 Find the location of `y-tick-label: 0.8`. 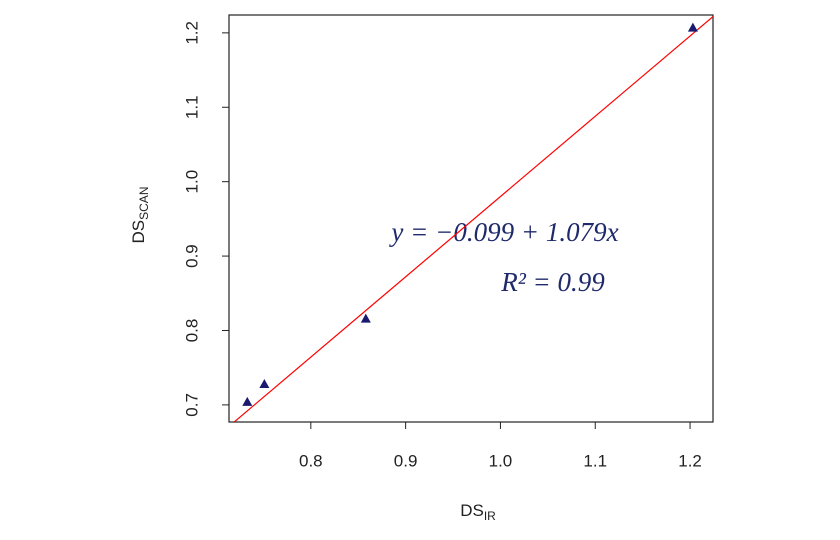

y-tick-label: 0.8 is located at coordinates (191, 331).